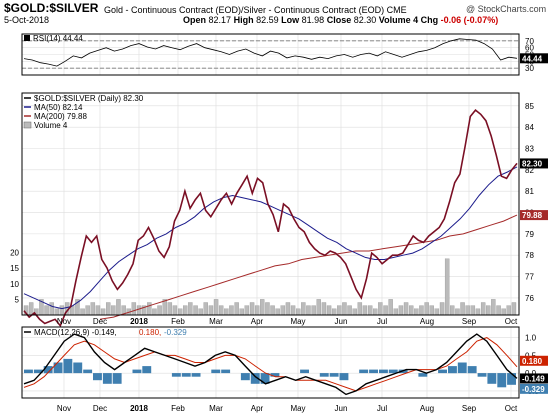 The image size is (550, 416). Describe the element at coordinates (531, 338) in the screenshot. I see `macd-ytick-1: 1.0` at that location.